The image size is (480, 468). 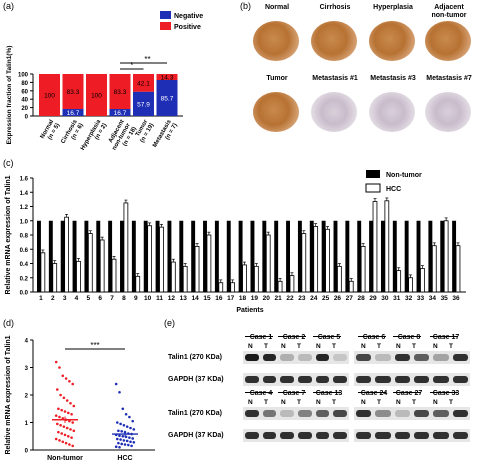 I want to click on c-ytick-label: 0.6, so click(x=24, y=251).